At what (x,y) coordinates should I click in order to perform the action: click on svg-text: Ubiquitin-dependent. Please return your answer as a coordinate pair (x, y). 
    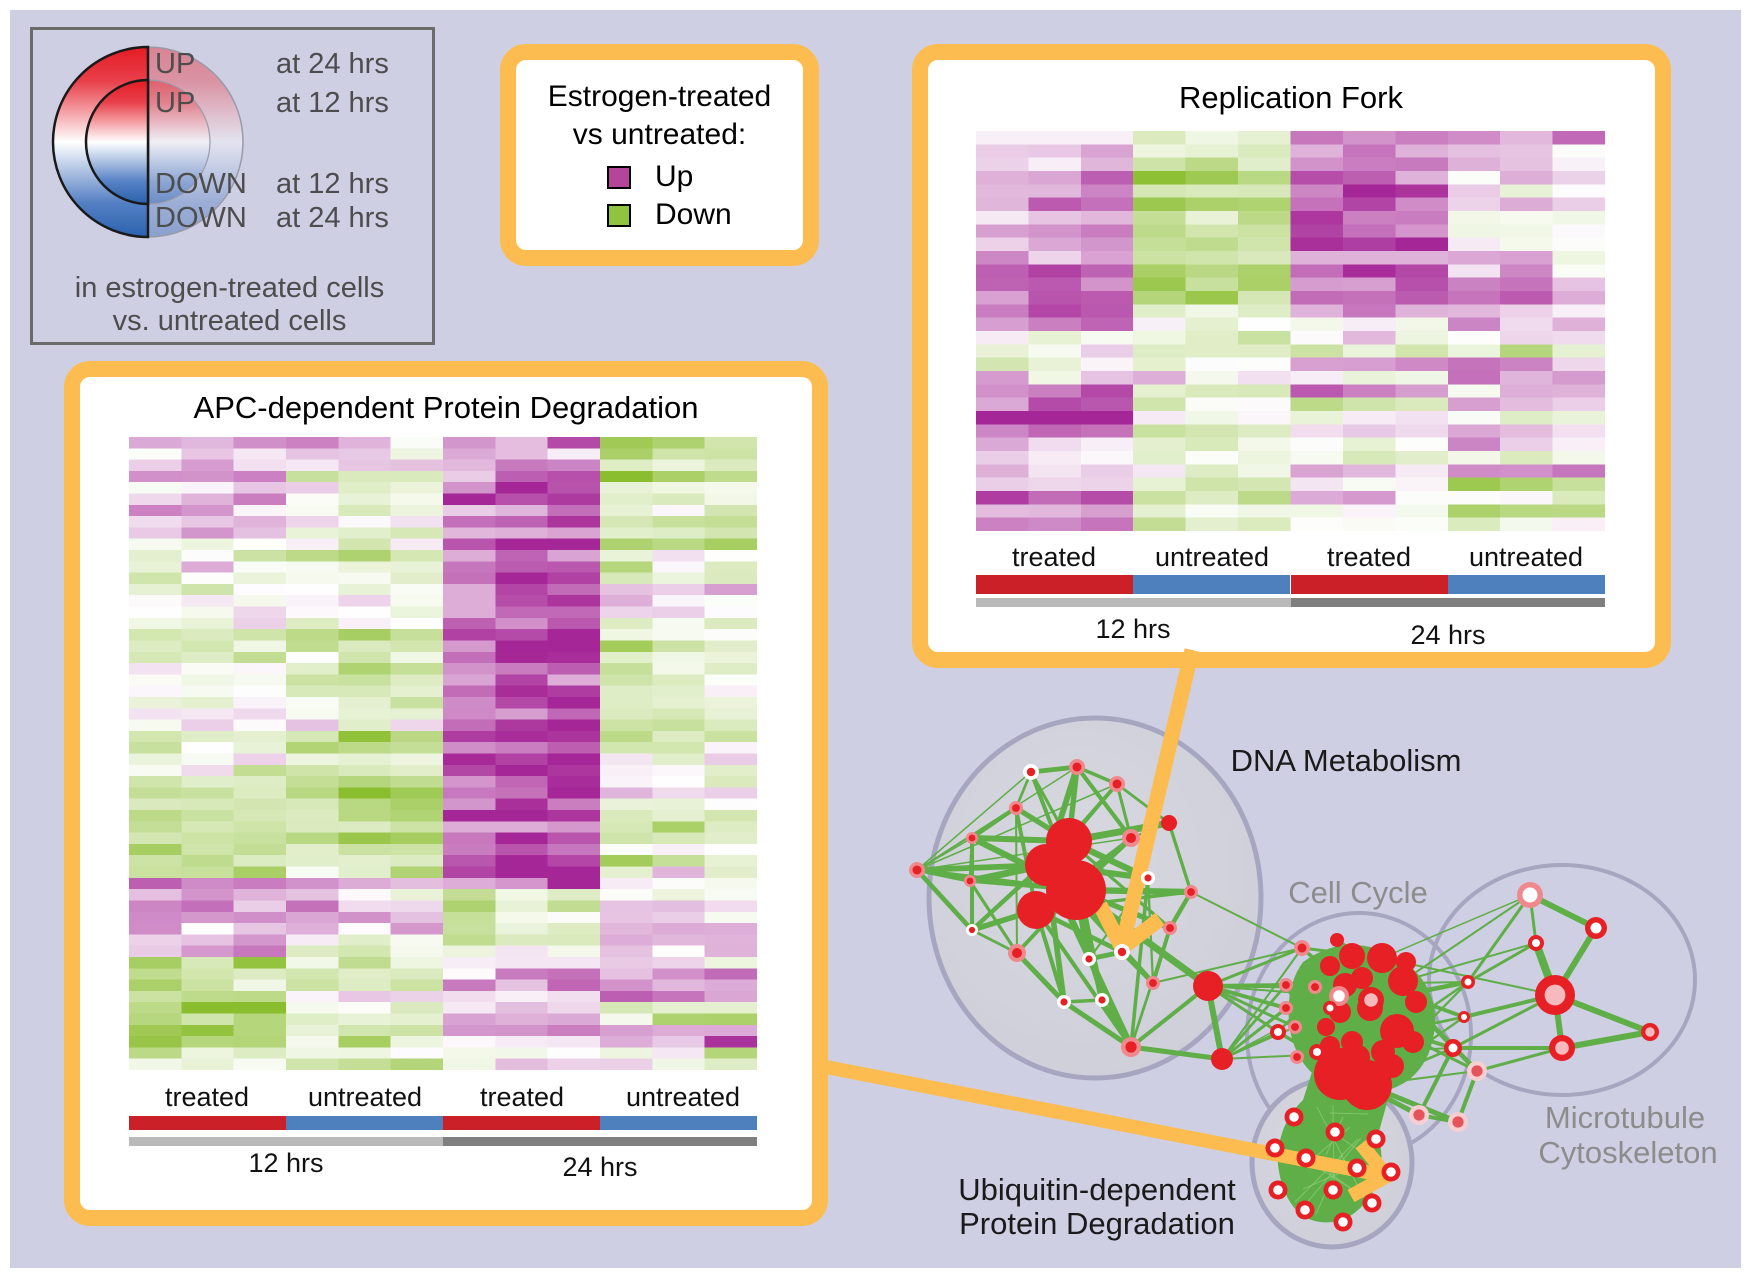
    Looking at the image, I should click on (1097, 1189).